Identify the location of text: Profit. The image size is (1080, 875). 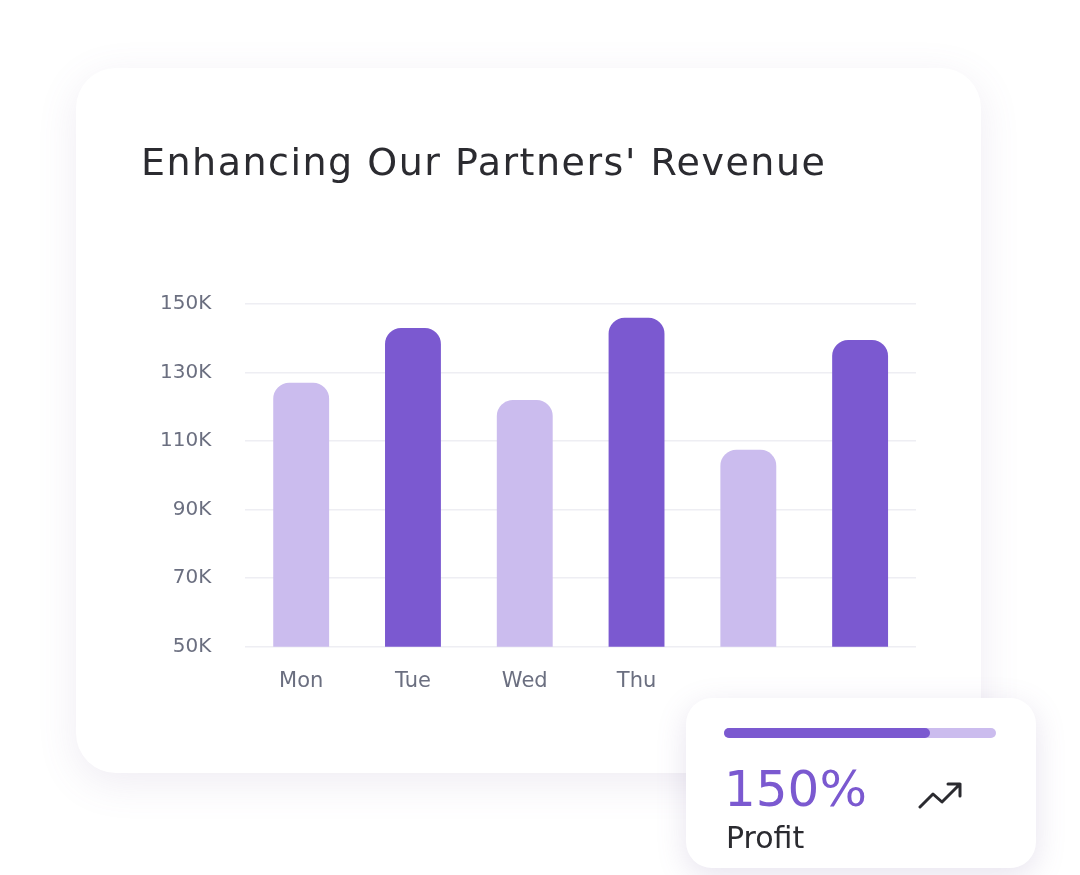
(765, 837).